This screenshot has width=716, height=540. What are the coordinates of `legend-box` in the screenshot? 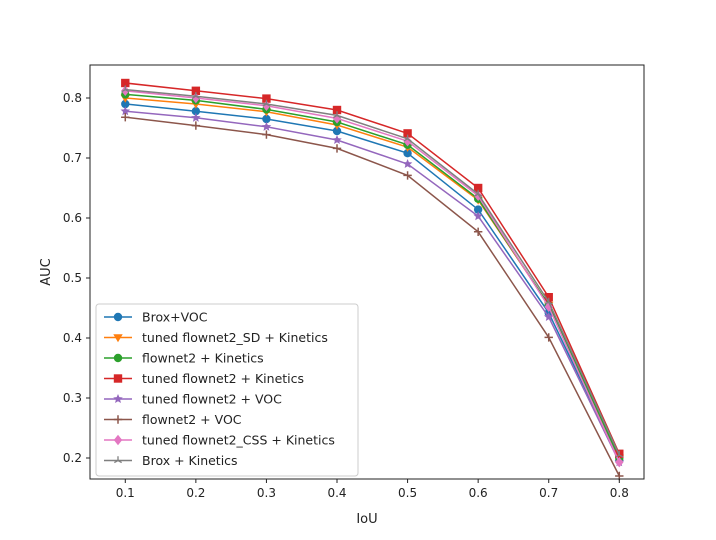 It's located at (227, 390).